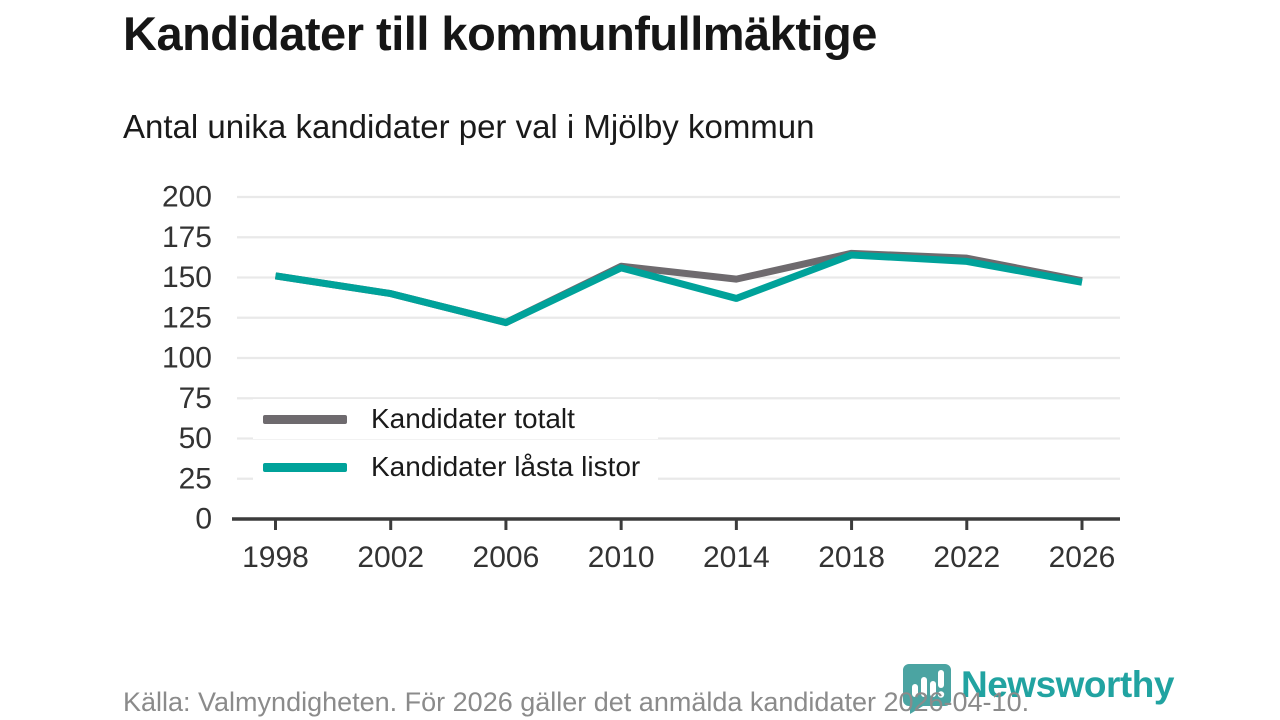 The image size is (1280, 720). What do you see at coordinates (195, 438) in the screenshot?
I see `svg-text: 50` at bounding box center [195, 438].